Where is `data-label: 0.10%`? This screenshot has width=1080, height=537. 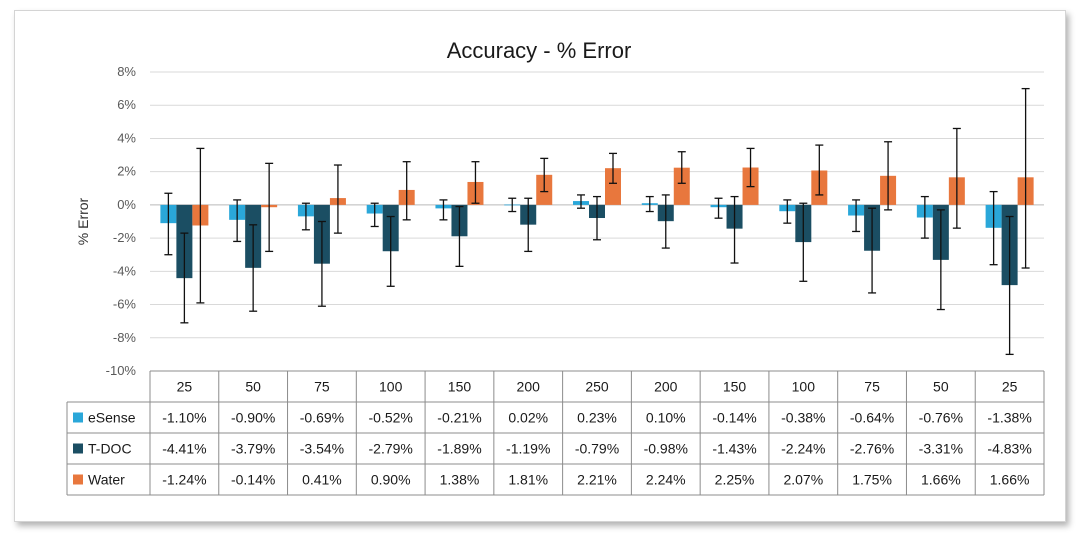 data-label: 0.10% is located at coordinates (666, 418).